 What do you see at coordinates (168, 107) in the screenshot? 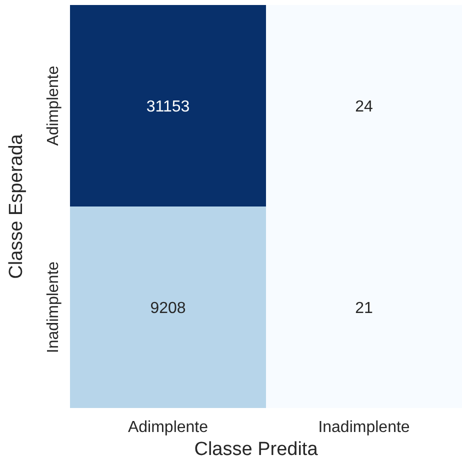
I see `data-label: 31153` at bounding box center [168, 107].